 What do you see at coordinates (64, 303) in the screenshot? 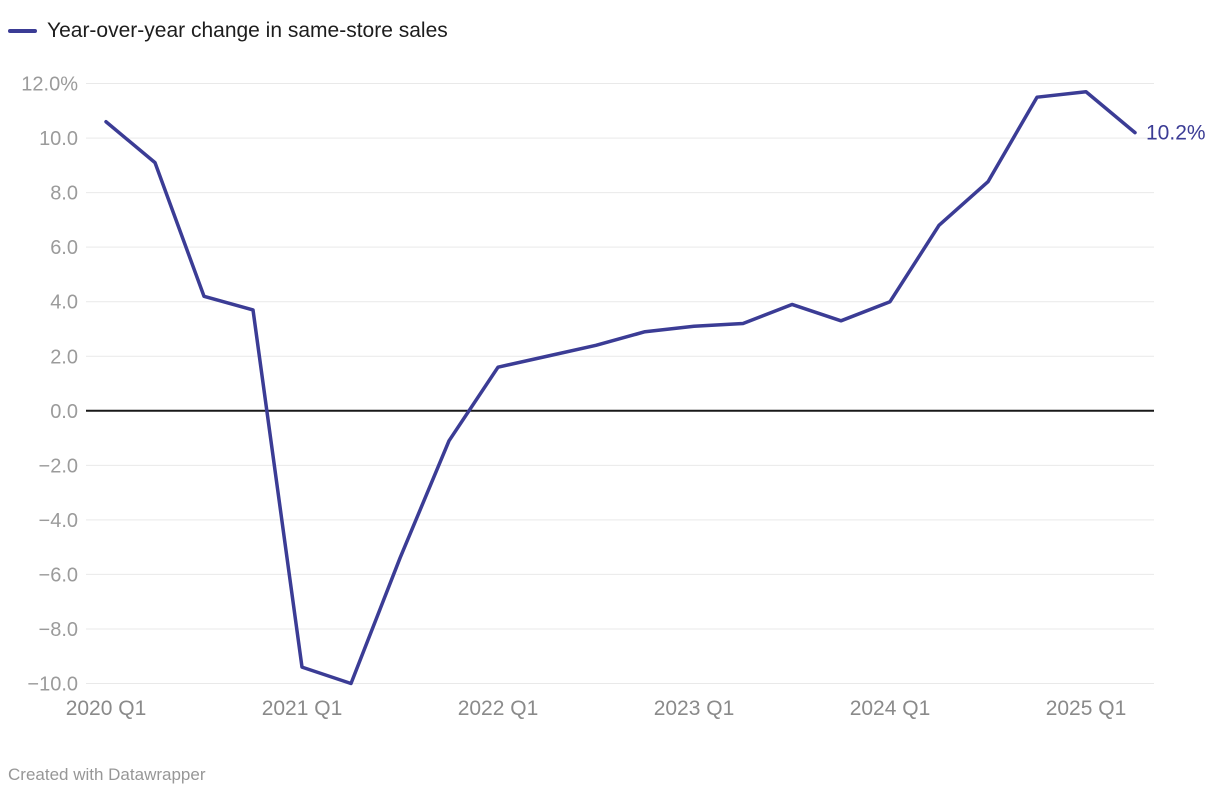
I see `y-tick-label: 4.0` at bounding box center [64, 303].